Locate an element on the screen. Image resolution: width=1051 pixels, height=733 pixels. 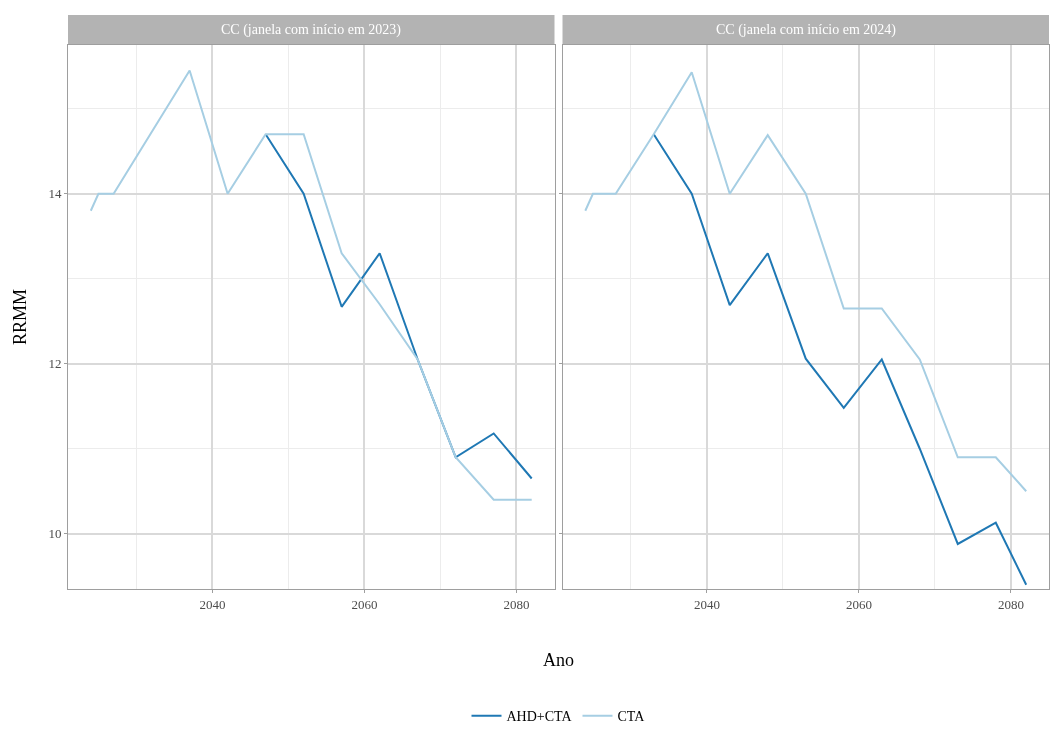
legend-label: AHD+CTA is located at coordinates (539, 717).